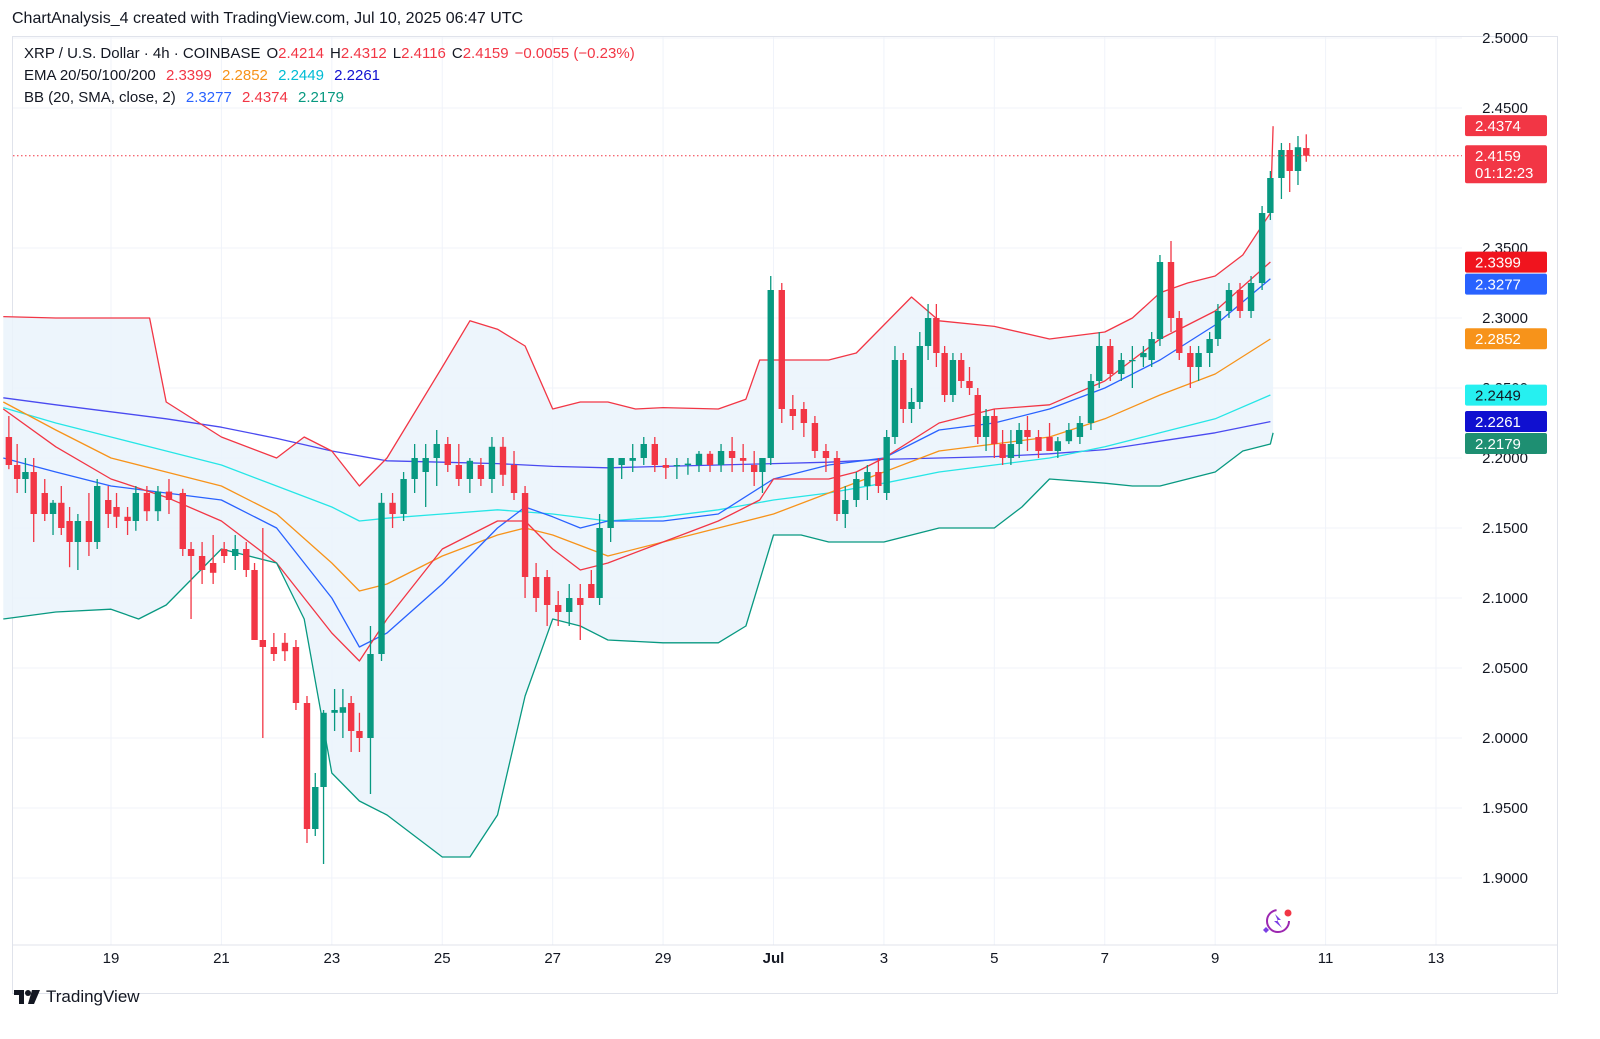 The width and height of the screenshot is (1600, 1039). I want to click on ai-assistant-icon, so click(1277, 921).